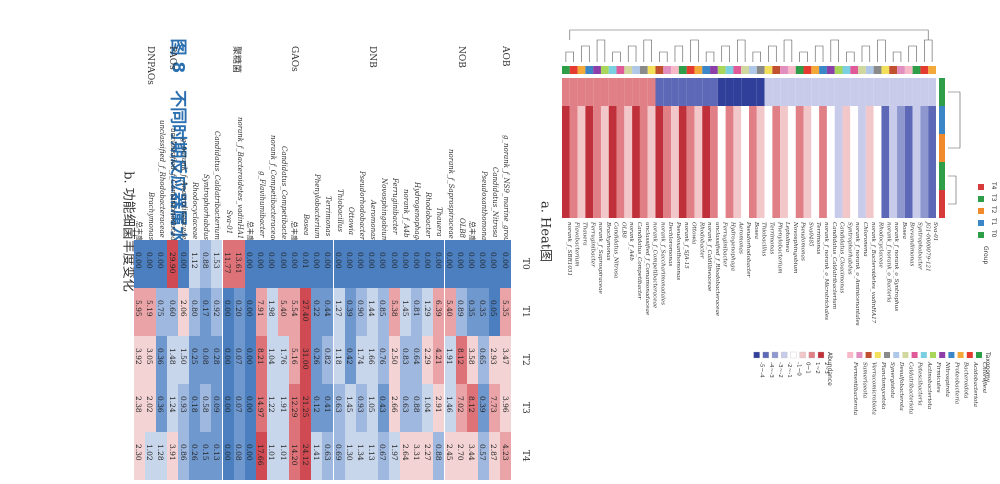 This screenshot has height=484, width=1000. I want to click on table-cell-value: 0.92, so click(216, 308).